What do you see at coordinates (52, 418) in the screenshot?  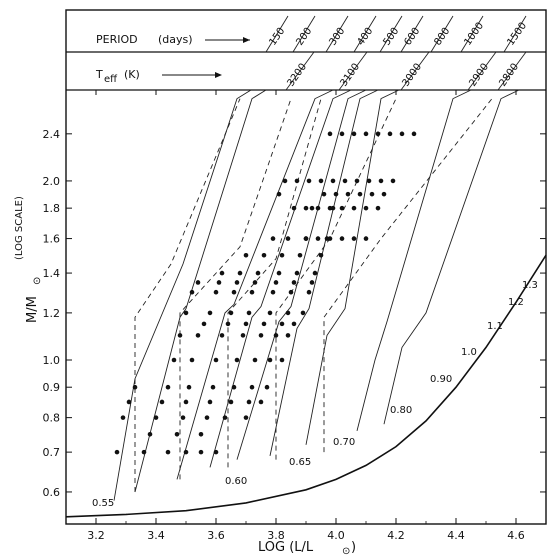 I see `y-tick-label: 0.8` at bounding box center [52, 418].